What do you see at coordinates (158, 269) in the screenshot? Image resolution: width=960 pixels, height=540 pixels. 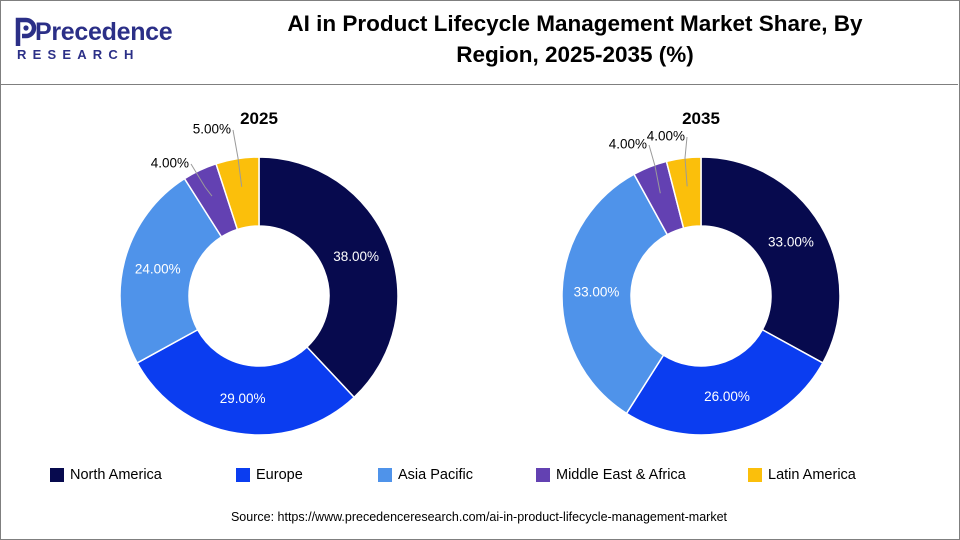 I see `data-label: 24.00%` at bounding box center [158, 269].